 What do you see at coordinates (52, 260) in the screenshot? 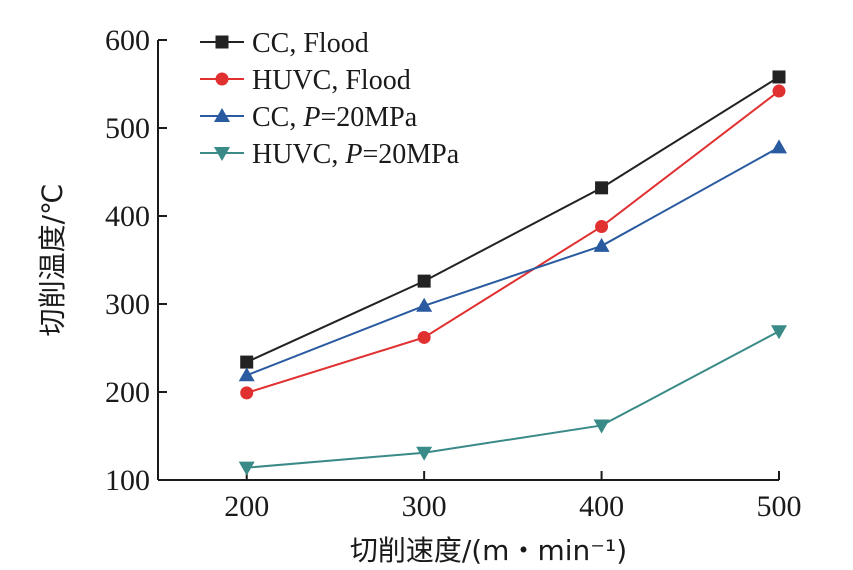
I see `y-axis-title: 切削温度/℃` at bounding box center [52, 260].